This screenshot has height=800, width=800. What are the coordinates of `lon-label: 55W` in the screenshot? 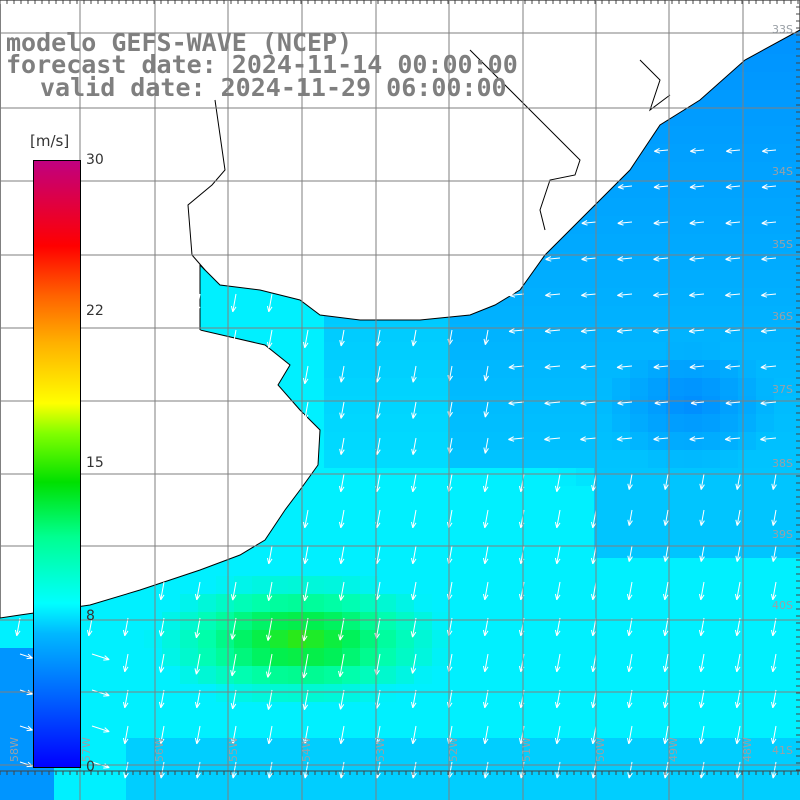 It's located at (233, 749).